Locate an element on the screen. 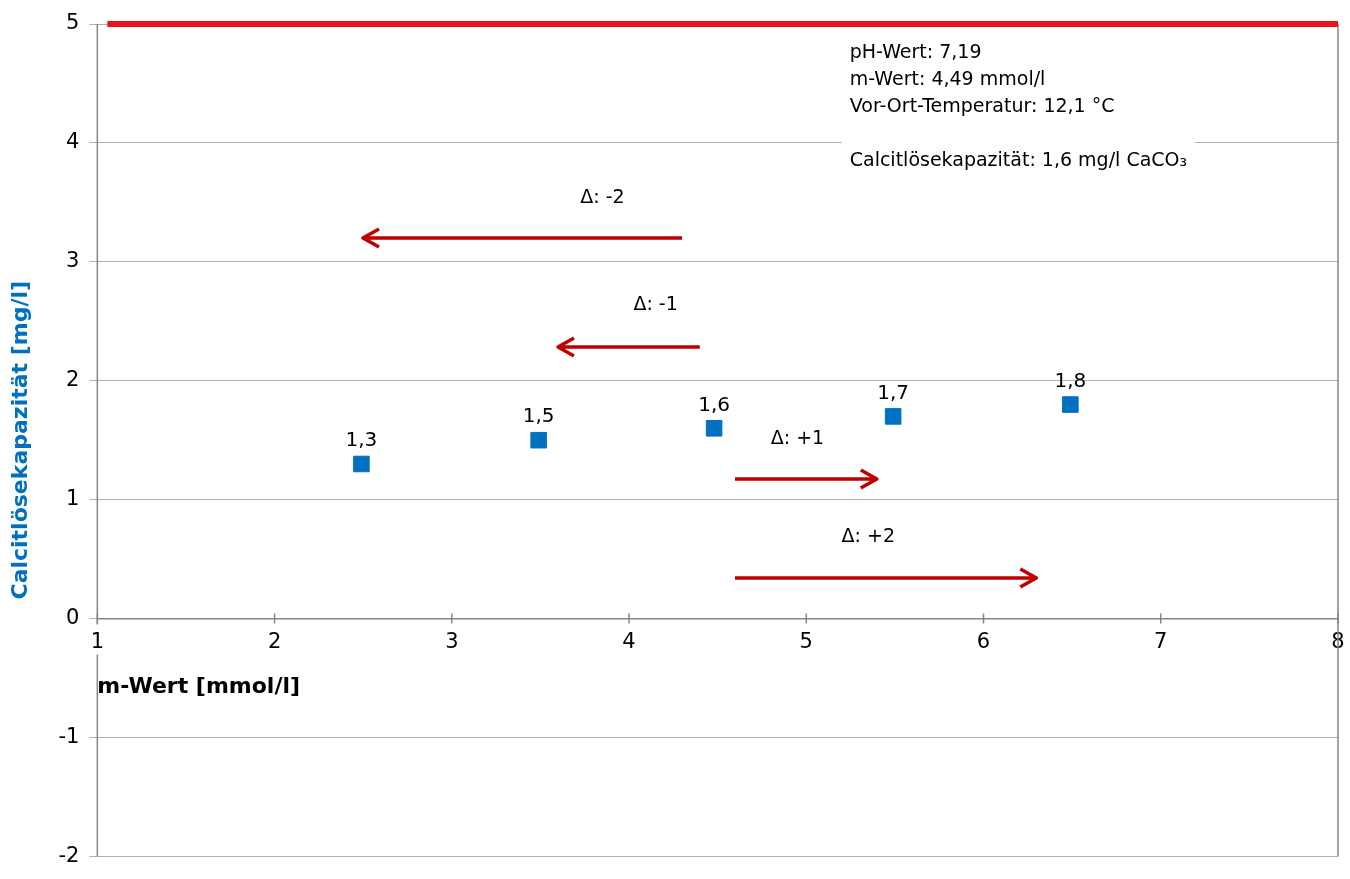  data-label: 1,8 is located at coordinates (1070, 379).